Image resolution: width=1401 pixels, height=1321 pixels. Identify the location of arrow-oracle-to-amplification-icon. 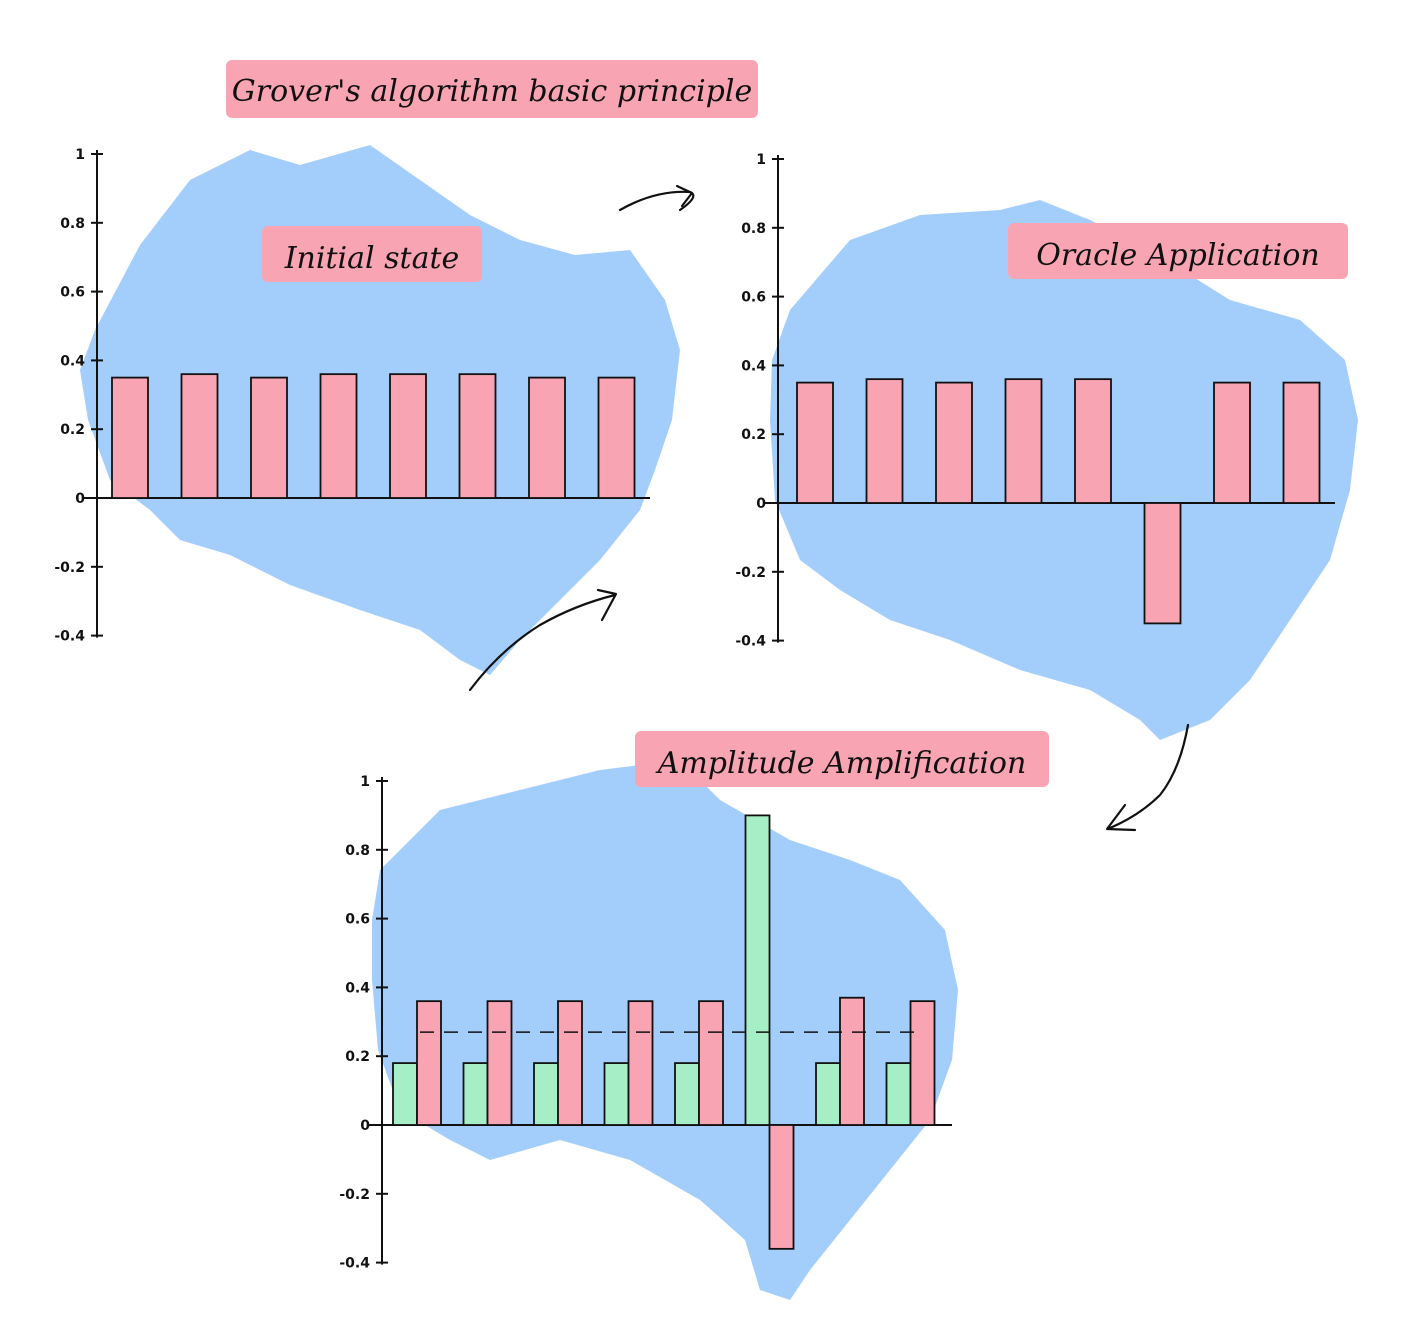
(1147, 777).